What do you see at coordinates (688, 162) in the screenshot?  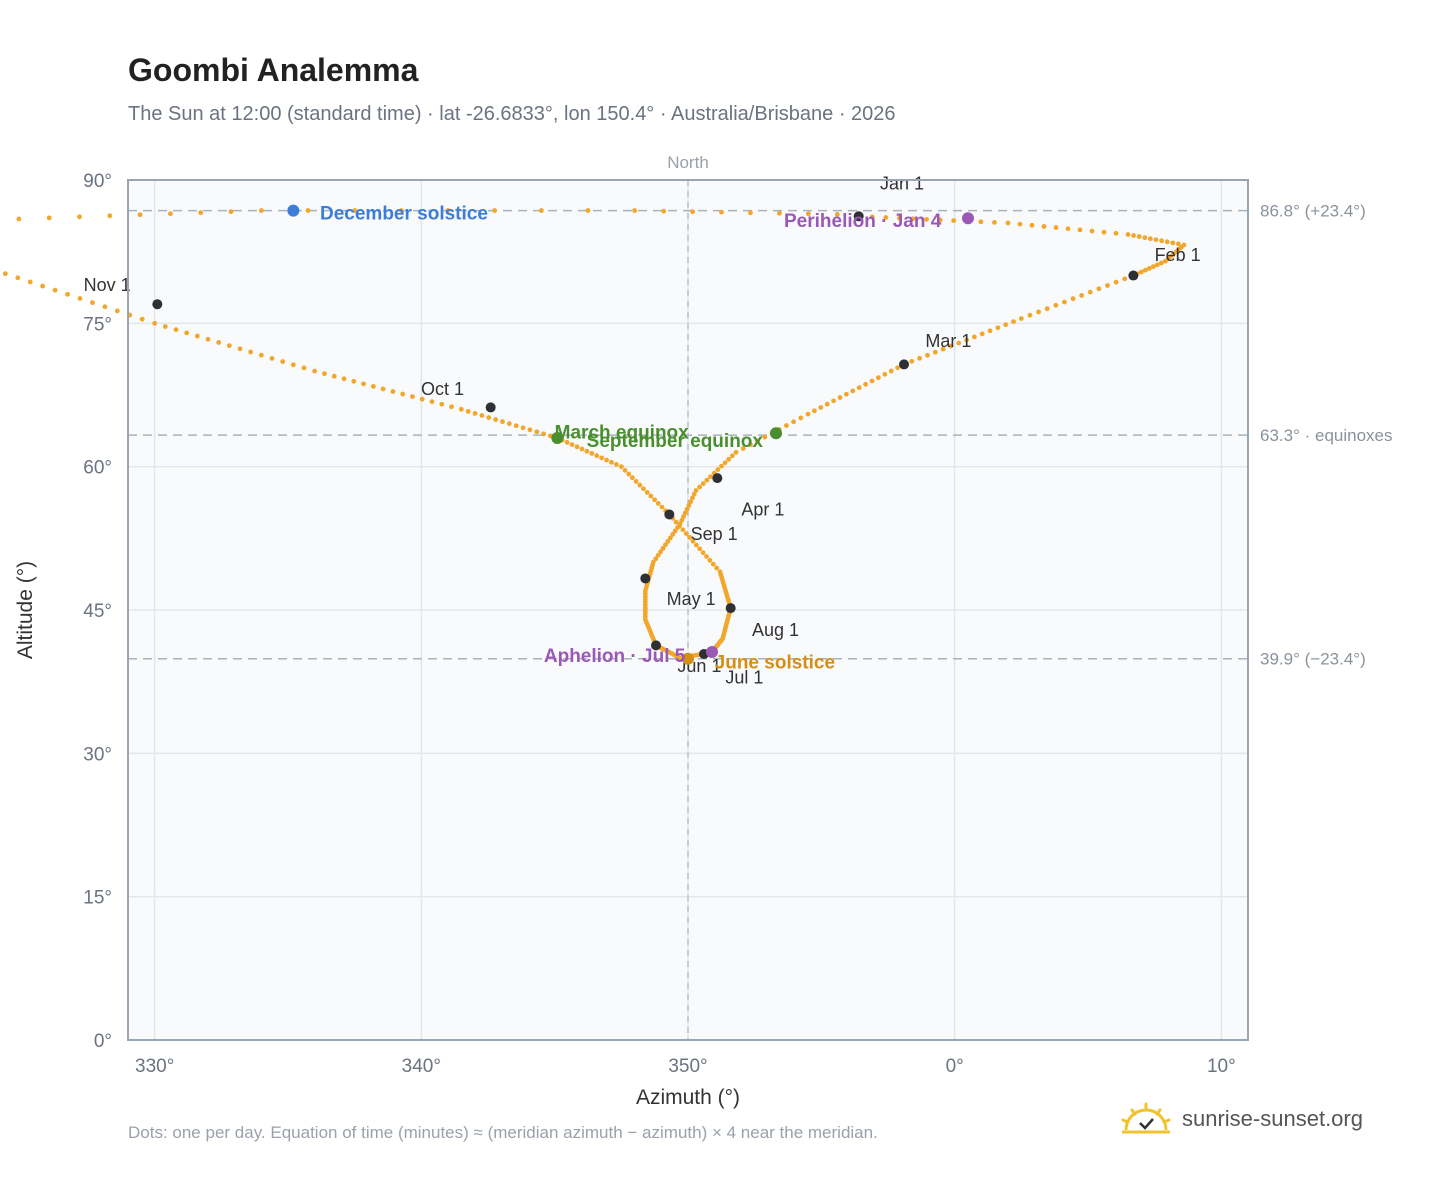 I see `meridian-label: North` at bounding box center [688, 162].